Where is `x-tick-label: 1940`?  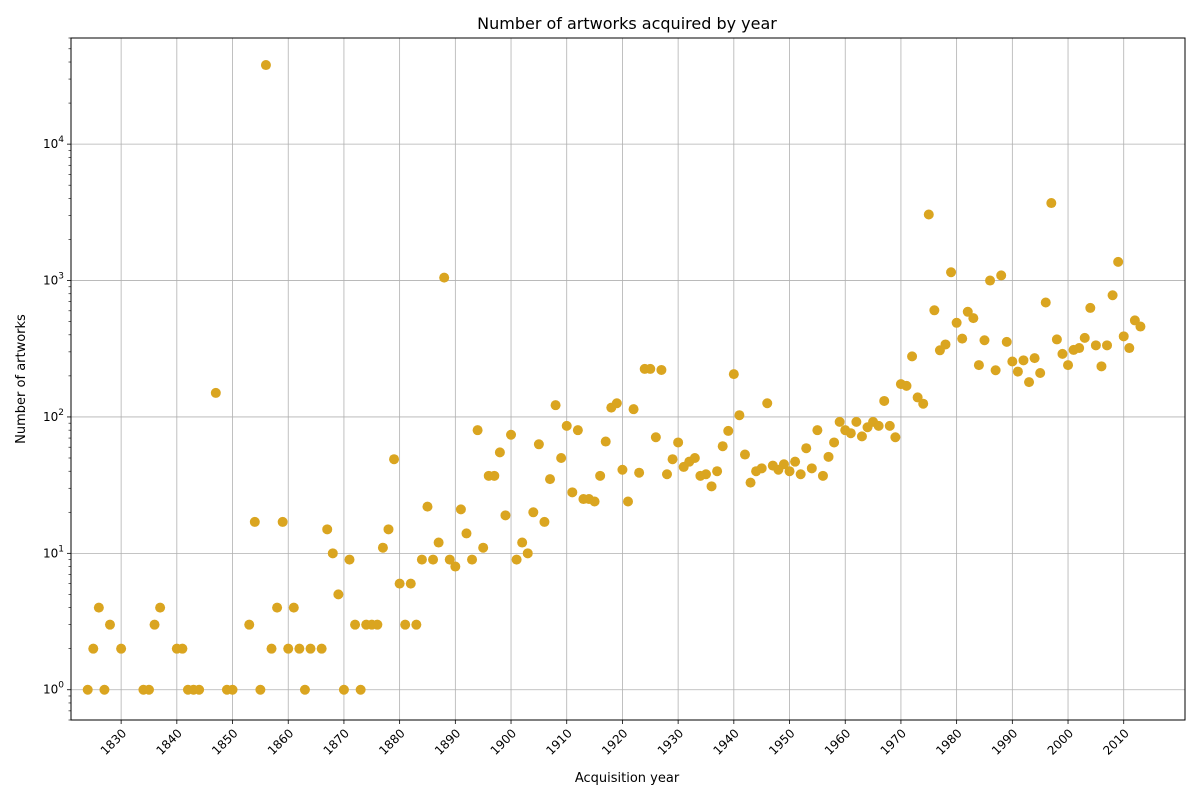 x-tick-label: 1940 is located at coordinates (725, 741).